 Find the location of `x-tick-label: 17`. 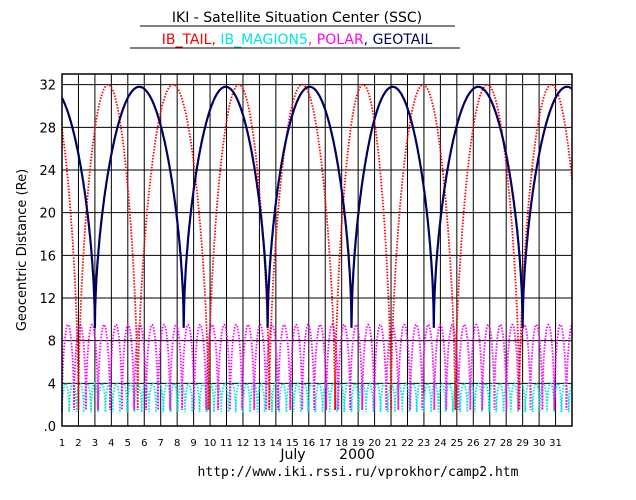

x-tick-label: 17 is located at coordinates (325, 443).